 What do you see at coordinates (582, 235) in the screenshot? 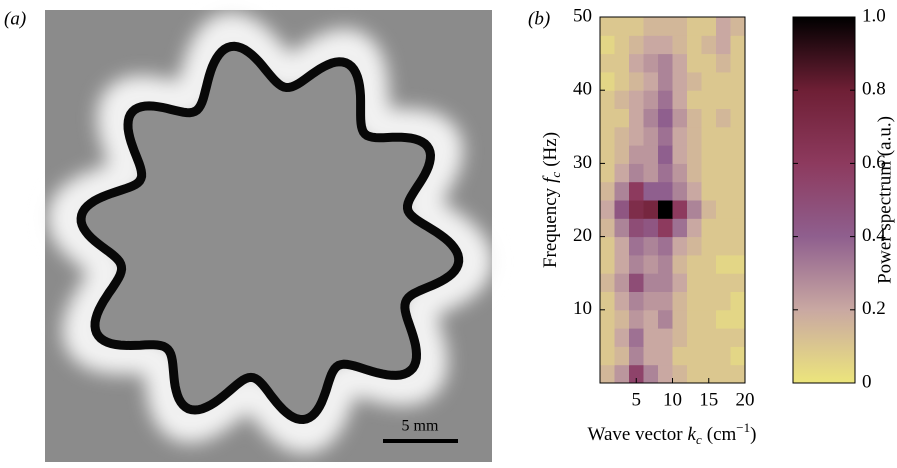
I see `y-tick-label: 20` at bounding box center [582, 235].